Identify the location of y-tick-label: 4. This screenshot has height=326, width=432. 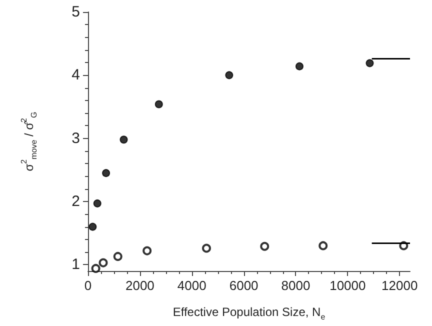
(76, 75).